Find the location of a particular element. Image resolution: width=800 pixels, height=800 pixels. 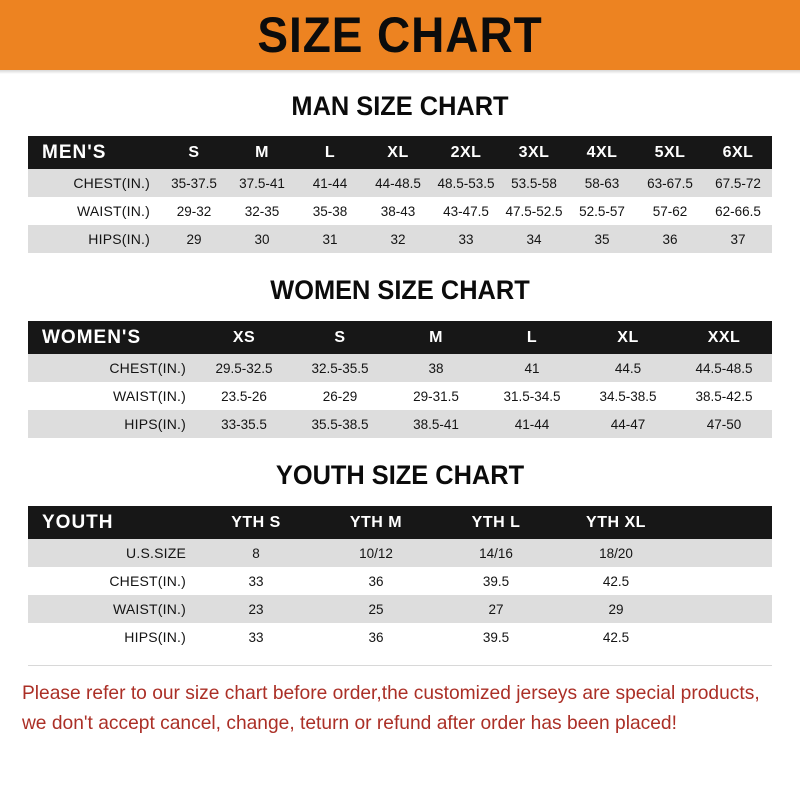

note-divider is located at coordinates (400, 665).